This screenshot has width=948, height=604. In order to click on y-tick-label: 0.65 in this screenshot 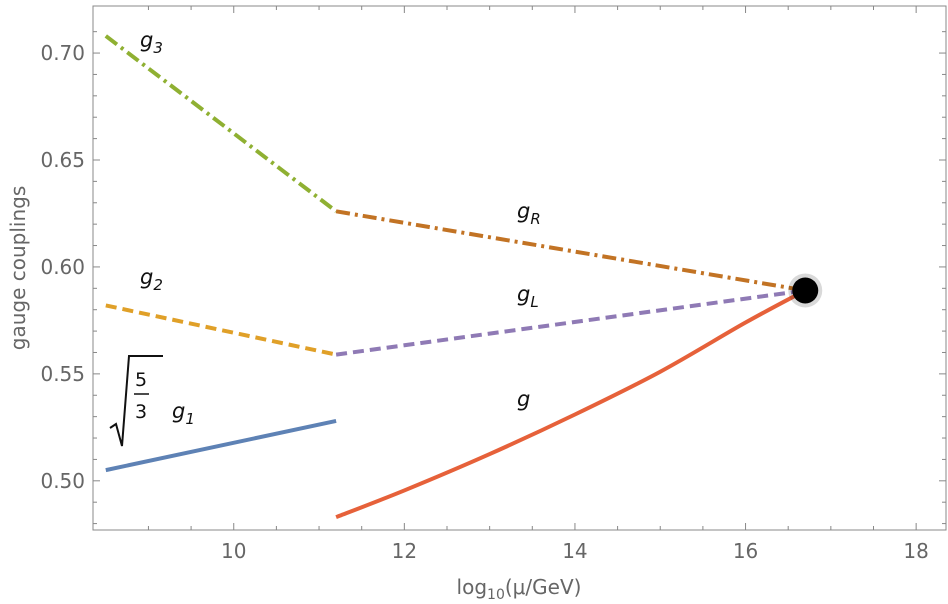, I will do `click(62, 160)`.